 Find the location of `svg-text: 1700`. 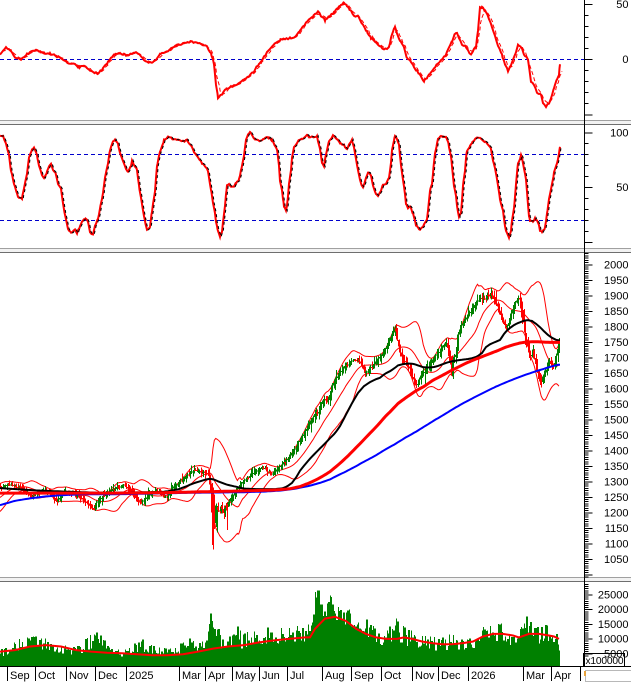

svg-text: 1700 is located at coordinates (616, 358).